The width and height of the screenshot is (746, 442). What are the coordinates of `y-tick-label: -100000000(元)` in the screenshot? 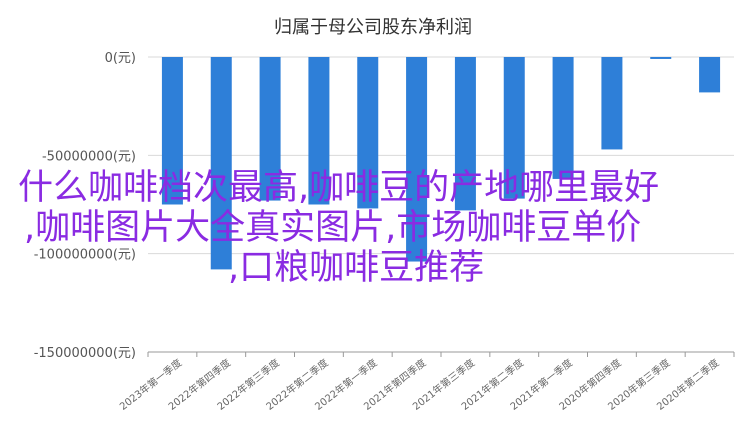 It's located at (85, 255).